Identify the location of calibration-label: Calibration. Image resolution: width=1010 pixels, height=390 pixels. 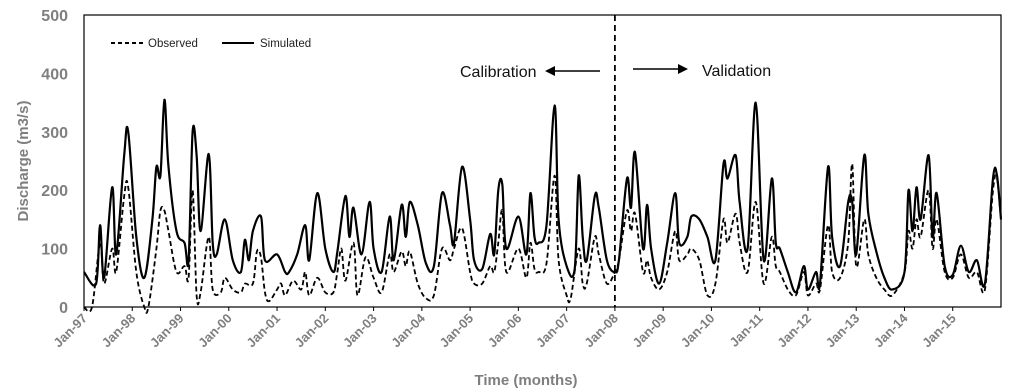
(498, 72).